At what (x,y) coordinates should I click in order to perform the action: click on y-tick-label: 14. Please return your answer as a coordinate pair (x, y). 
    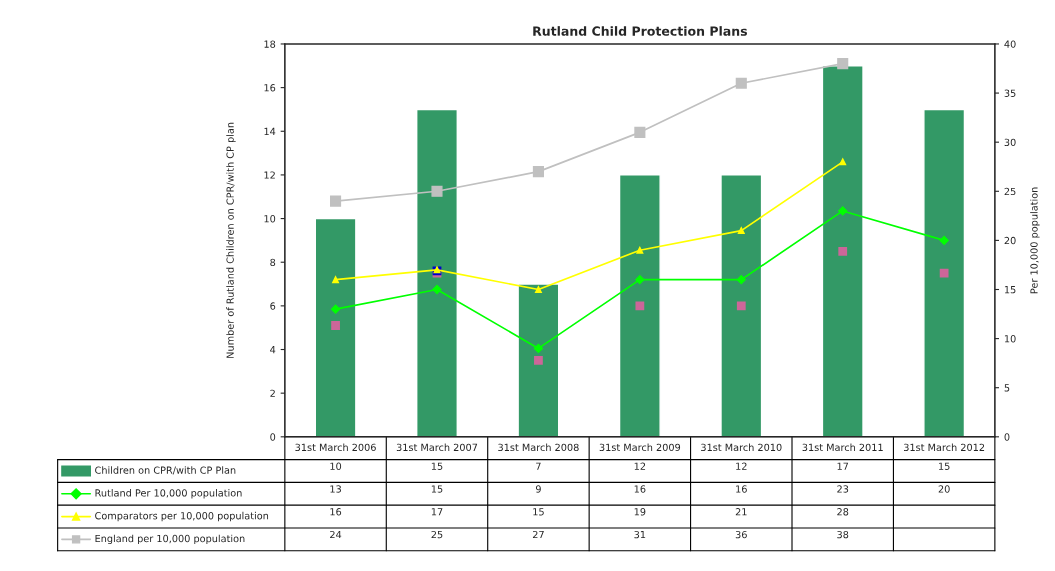
    Looking at the image, I should click on (270, 131).